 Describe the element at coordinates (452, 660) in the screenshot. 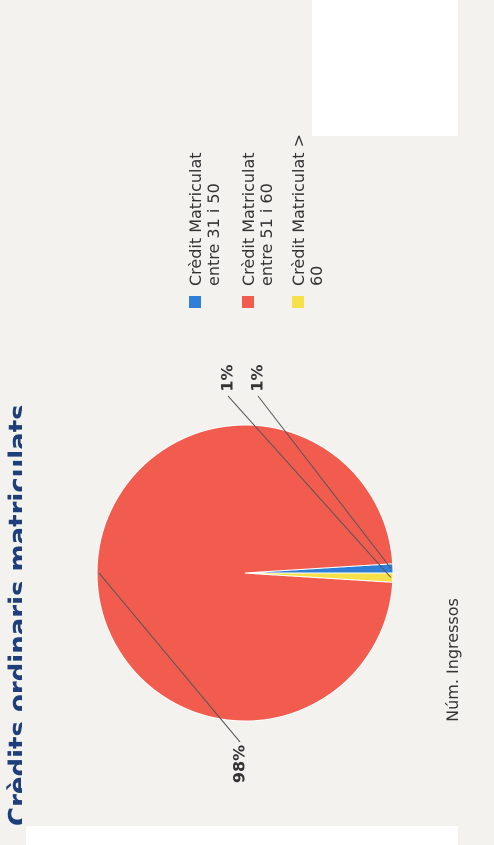

I see `x-axis-label: Núm. Ingressos` at that location.